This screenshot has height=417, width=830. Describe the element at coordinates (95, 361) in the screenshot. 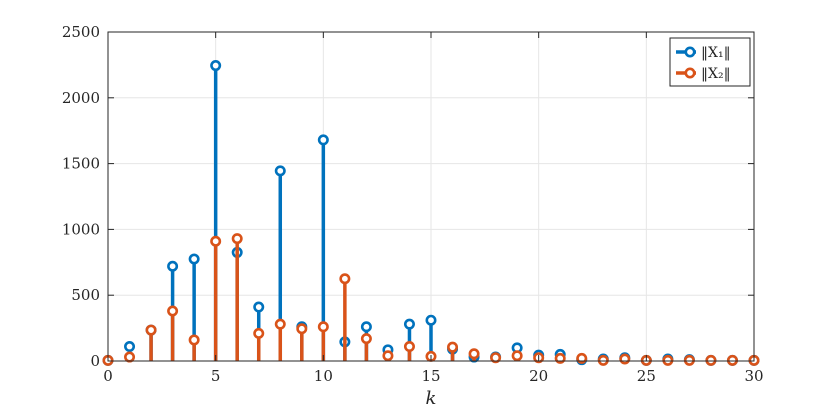

I see `y-tick-label: 0` at that location.